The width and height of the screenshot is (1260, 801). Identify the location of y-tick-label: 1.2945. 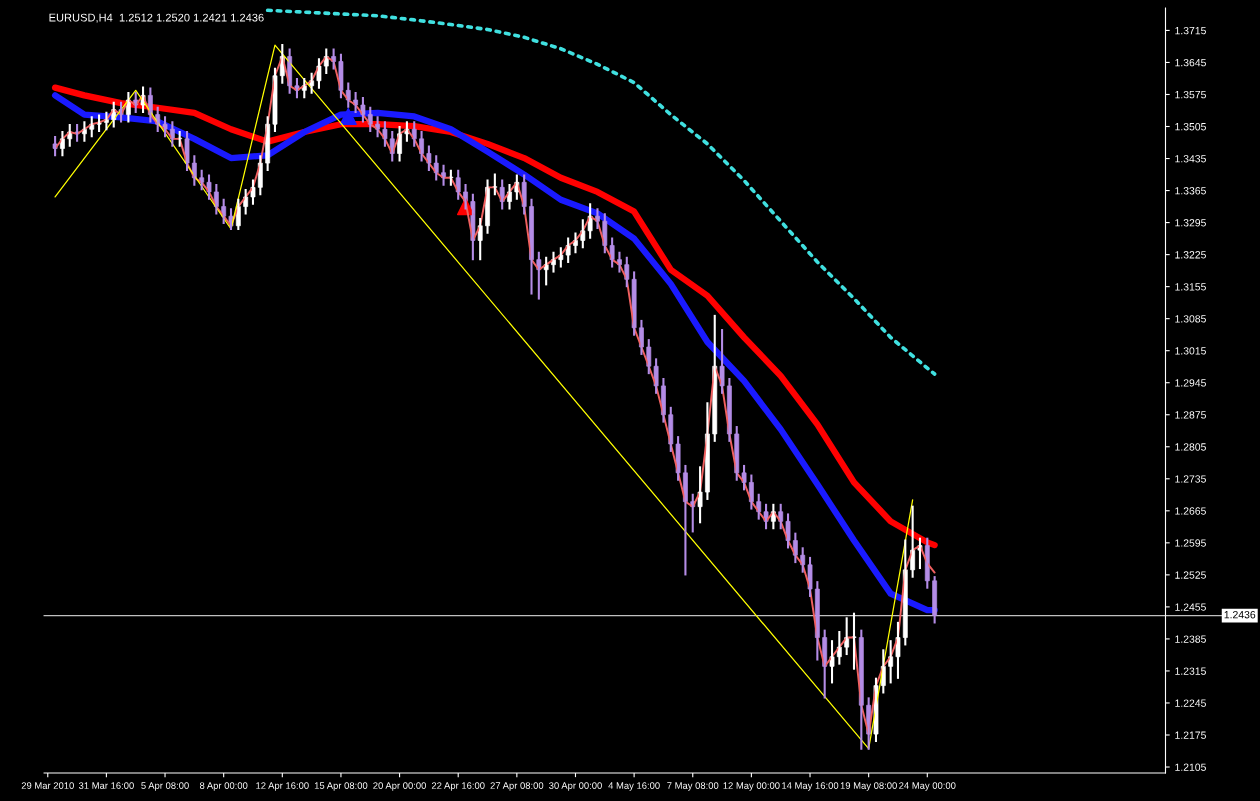
(1190, 383).